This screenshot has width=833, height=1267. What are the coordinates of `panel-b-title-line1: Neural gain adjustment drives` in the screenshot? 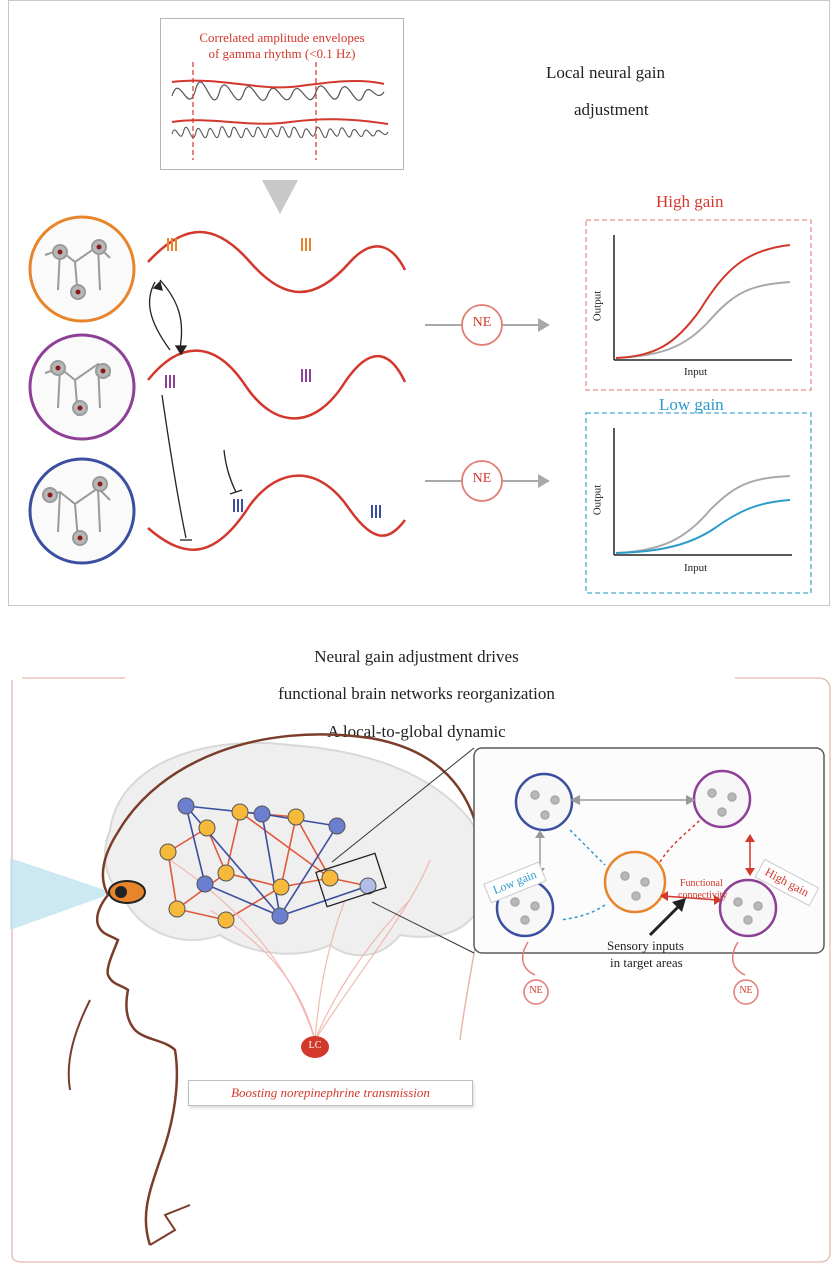 It's located at (416, 656).